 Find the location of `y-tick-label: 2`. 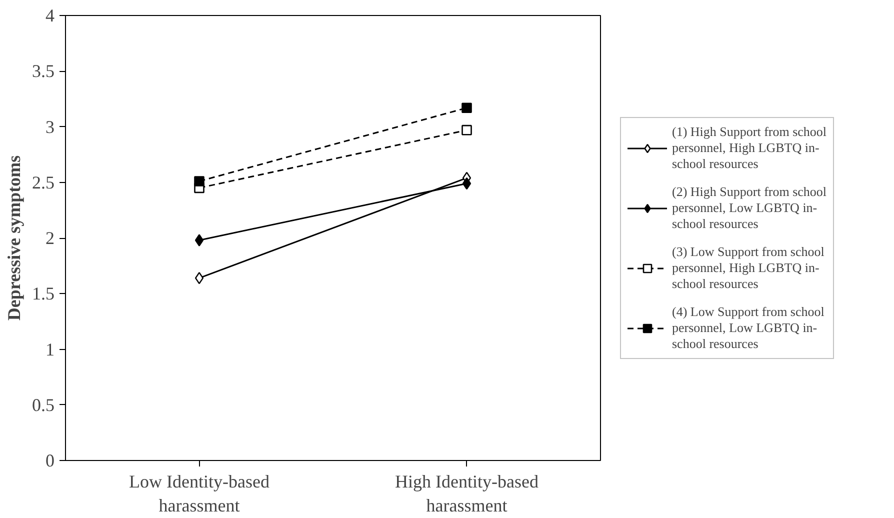

y-tick-label: 2 is located at coordinates (50, 238).